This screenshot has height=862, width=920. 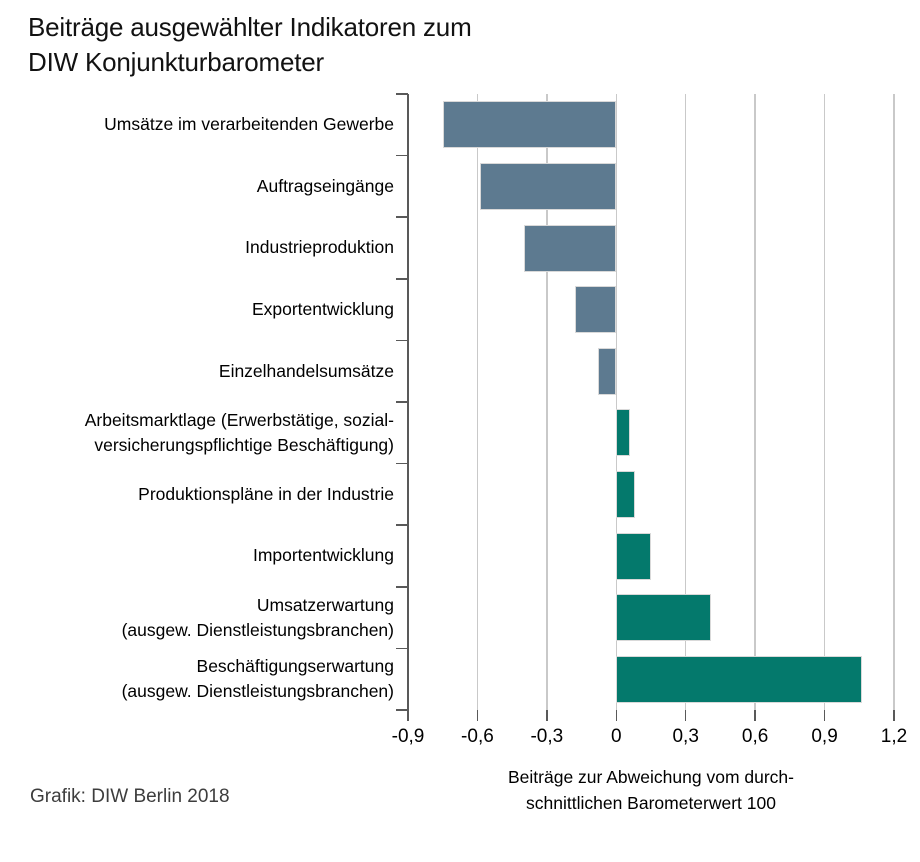 I want to click on x-tick-label: -0,3, so click(x=547, y=736).